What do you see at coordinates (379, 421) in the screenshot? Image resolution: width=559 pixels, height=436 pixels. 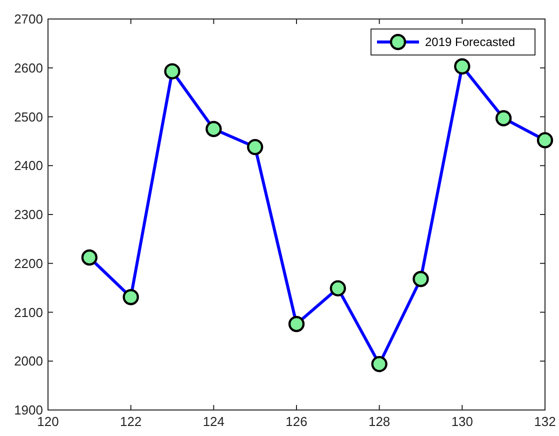 I see `x-tick-label: 128` at bounding box center [379, 421].